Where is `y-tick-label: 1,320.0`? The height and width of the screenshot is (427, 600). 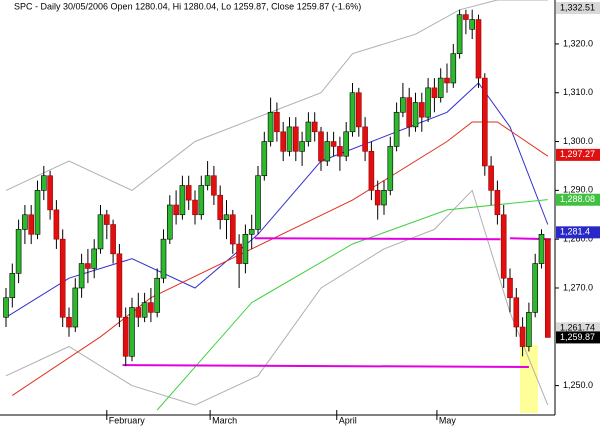
y-tick-label: 1,320.0 is located at coordinates (578, 43).